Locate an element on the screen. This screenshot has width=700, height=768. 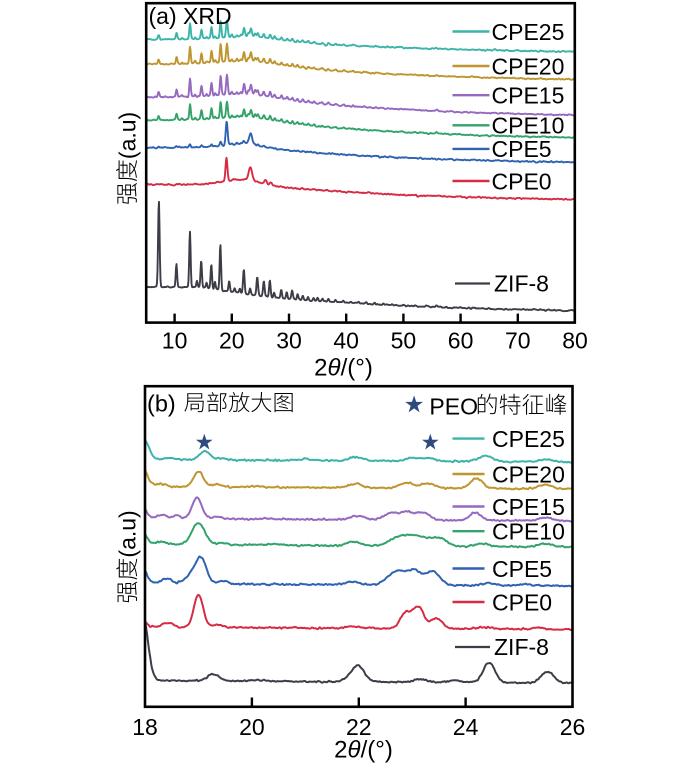
svg-text: 80 is located at coordinates (575, 341).